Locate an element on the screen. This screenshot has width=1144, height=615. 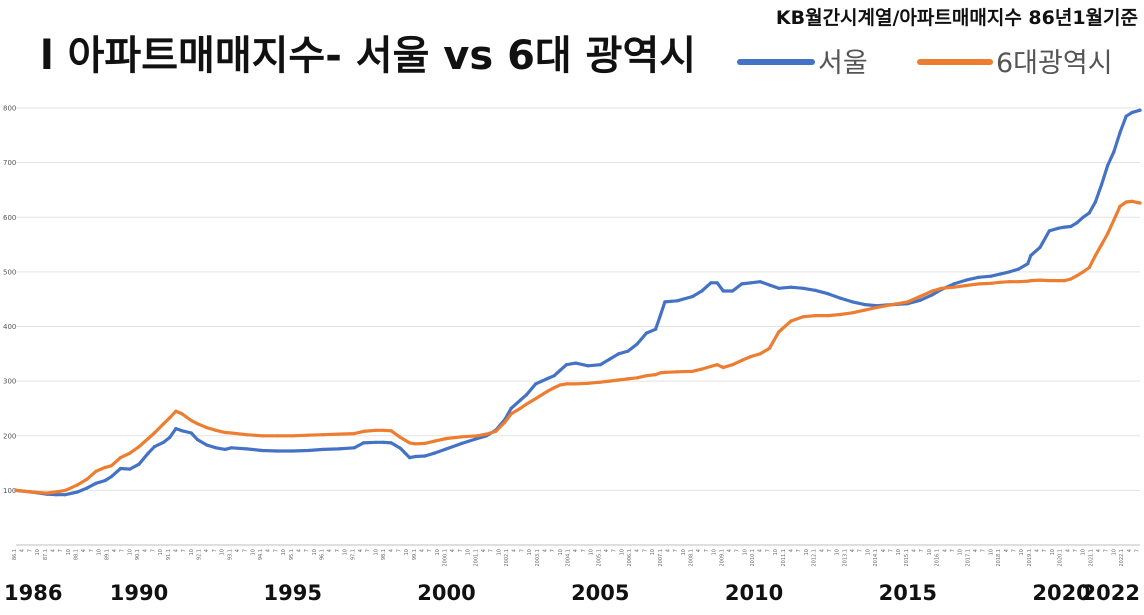
y-axis-ticks: 100 200 300 400 500 600 700 800 is located at coordinates (9, 300).